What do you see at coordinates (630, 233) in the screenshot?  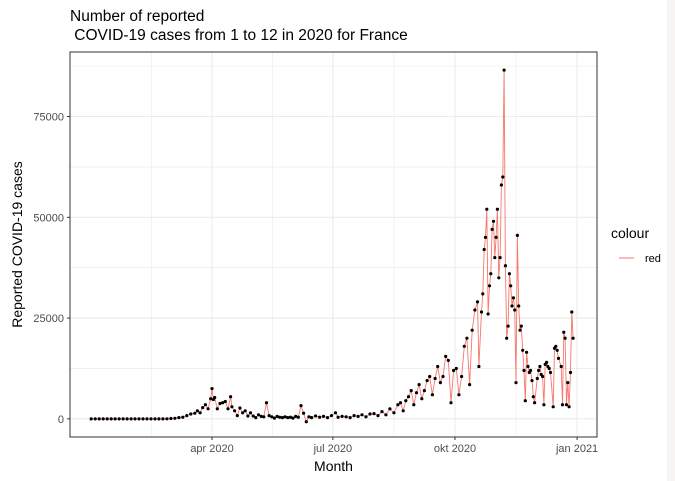 I see `legend-title: colour` at bounding box center [630, 233].